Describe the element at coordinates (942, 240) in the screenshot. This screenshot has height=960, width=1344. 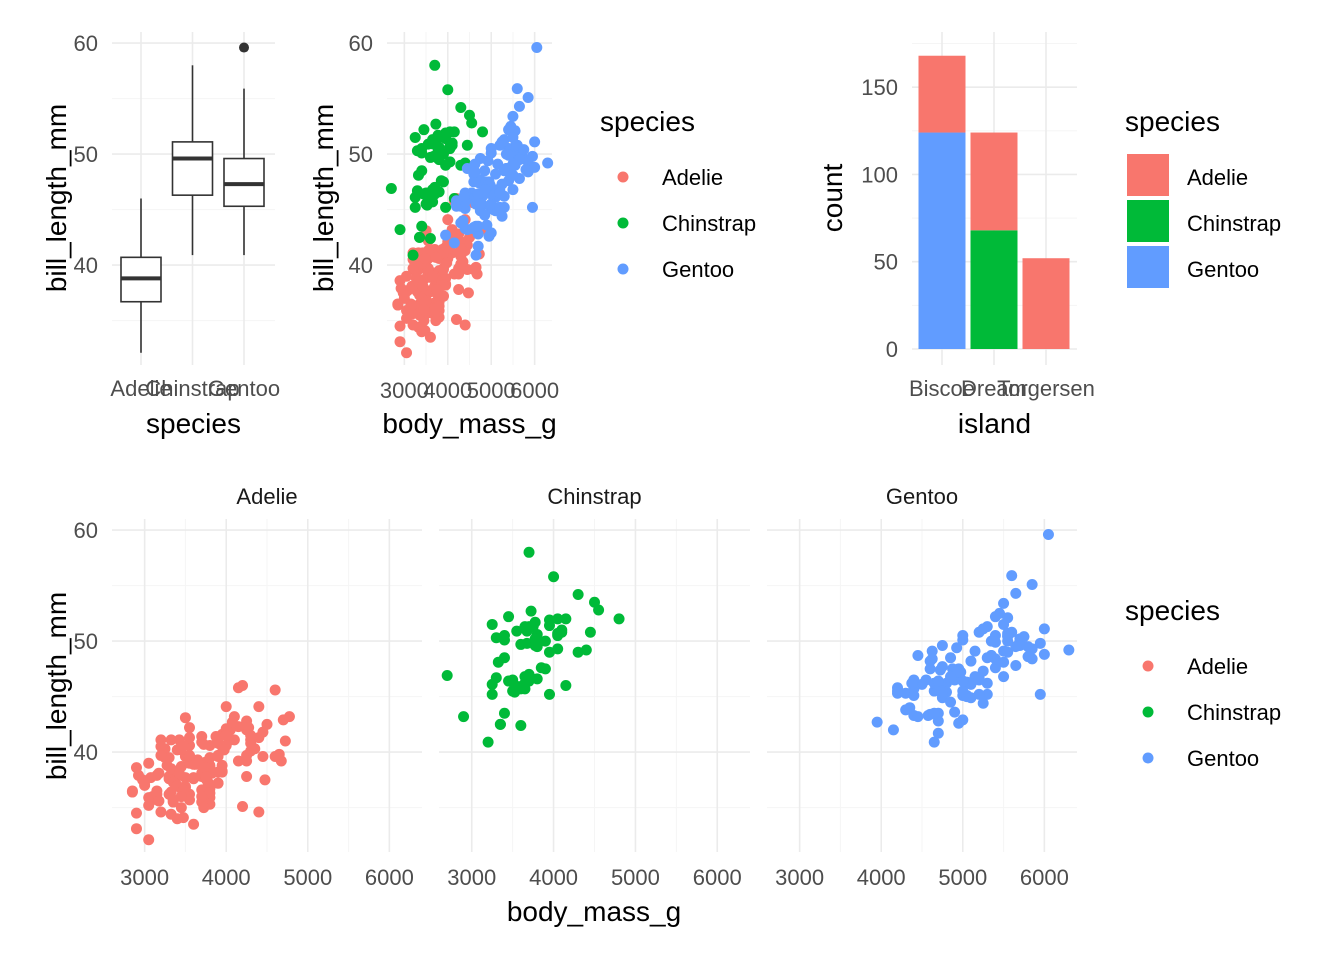
I see `bar-gentoo` at that location.